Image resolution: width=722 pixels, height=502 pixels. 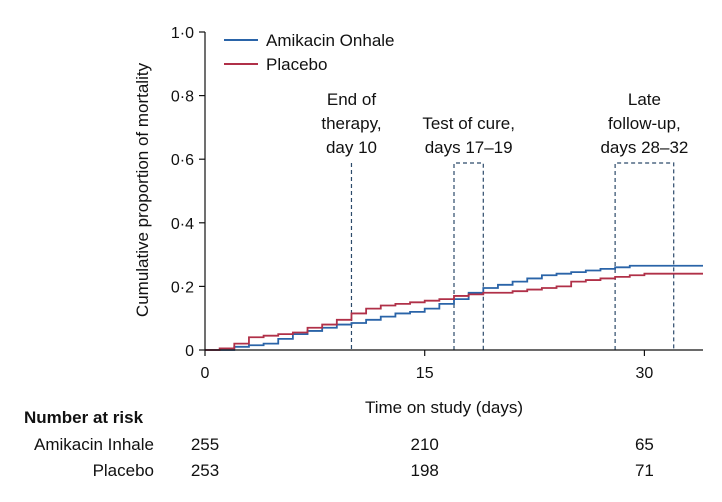 What do you see at coordinates (182, 33) in the screenshot?
I see `y-tick-label-5: 1·0` at bounding box center [182, 33].